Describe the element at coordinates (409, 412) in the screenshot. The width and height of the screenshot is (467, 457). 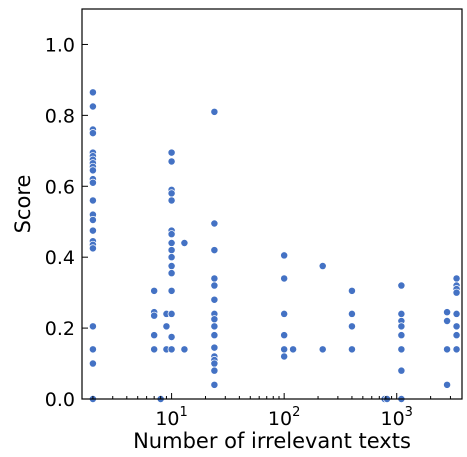
I see `x-tick-exponent: 3` at that location.